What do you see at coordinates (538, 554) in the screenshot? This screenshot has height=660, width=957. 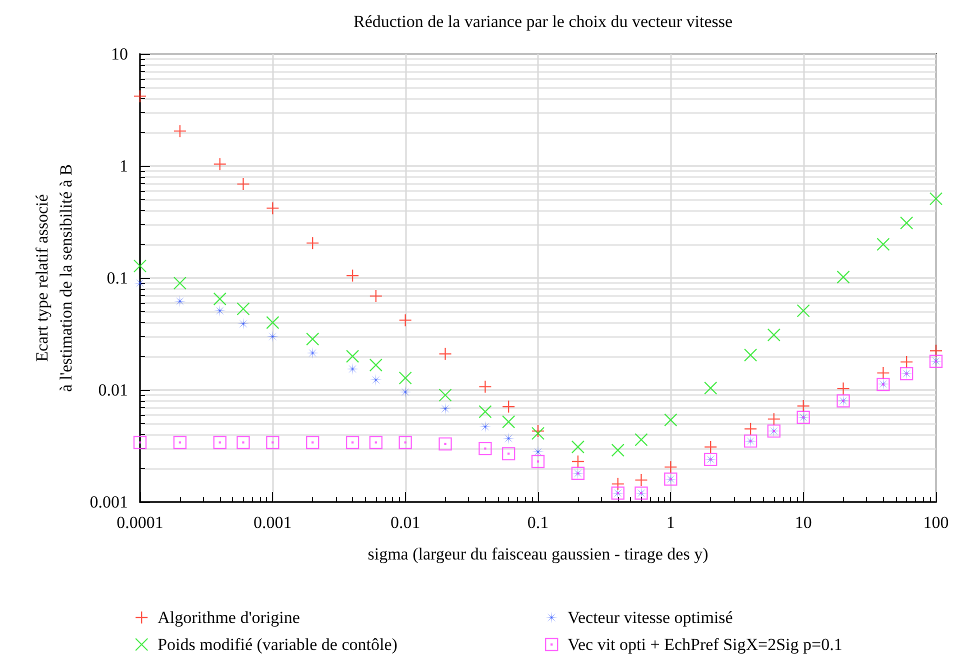 I see `x-axis-title: sigma (largeur du faisceau gaussien - tirage des y)` at bounding box center [538, 554].